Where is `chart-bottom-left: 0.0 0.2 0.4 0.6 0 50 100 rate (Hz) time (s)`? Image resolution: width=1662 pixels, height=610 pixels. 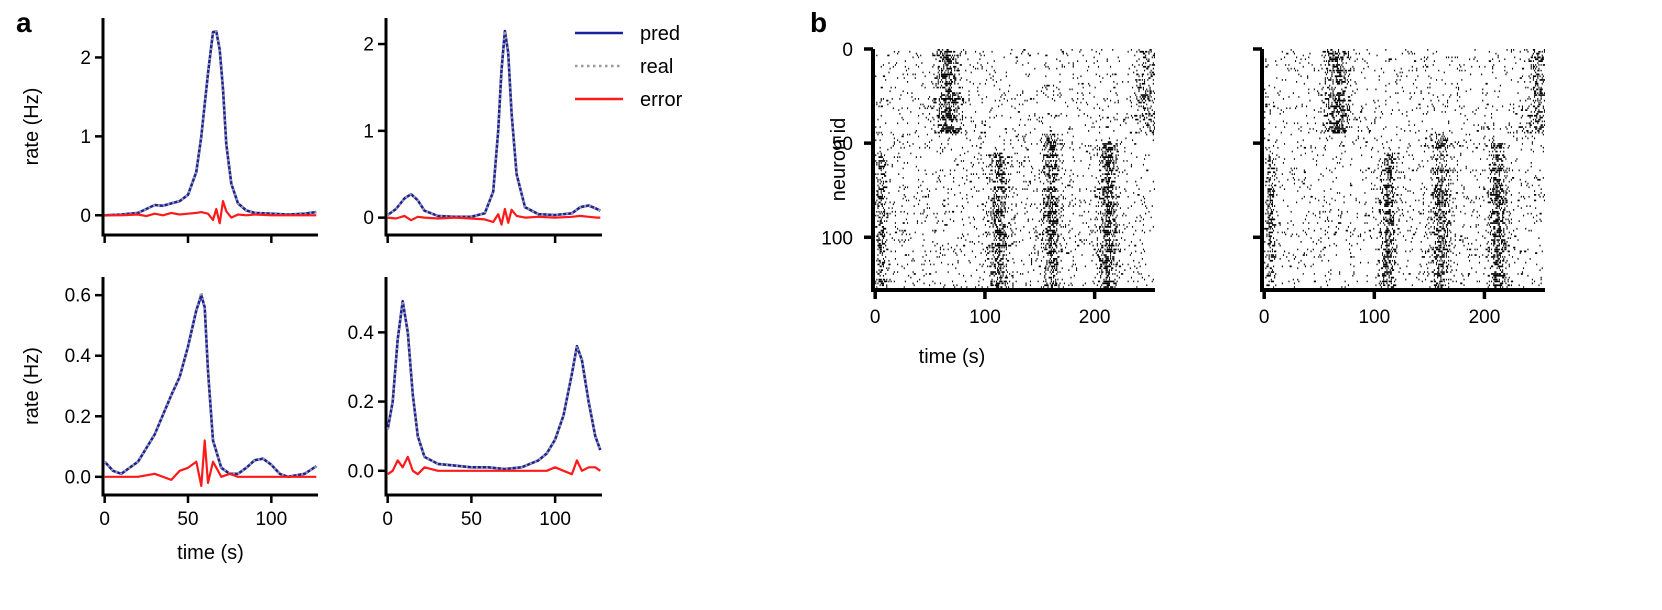
chart-bottom-left: 0.0 0.2 0.4 0.6 0 50 100 rate (Hz) time (s) is located at coordinates (169, 420).